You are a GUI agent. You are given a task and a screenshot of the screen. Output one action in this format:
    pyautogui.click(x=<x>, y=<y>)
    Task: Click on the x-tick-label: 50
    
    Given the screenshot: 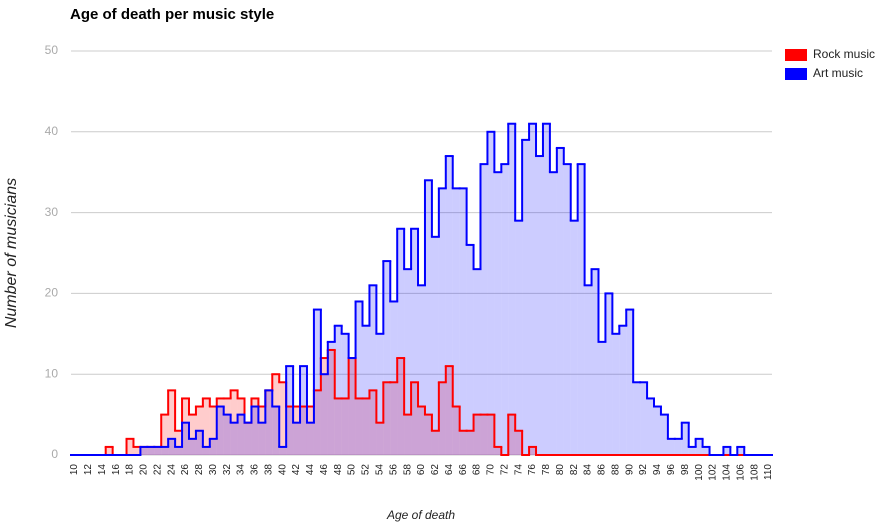 What is the action you would take?
    pyautogui.click(x=352, y=470)
    